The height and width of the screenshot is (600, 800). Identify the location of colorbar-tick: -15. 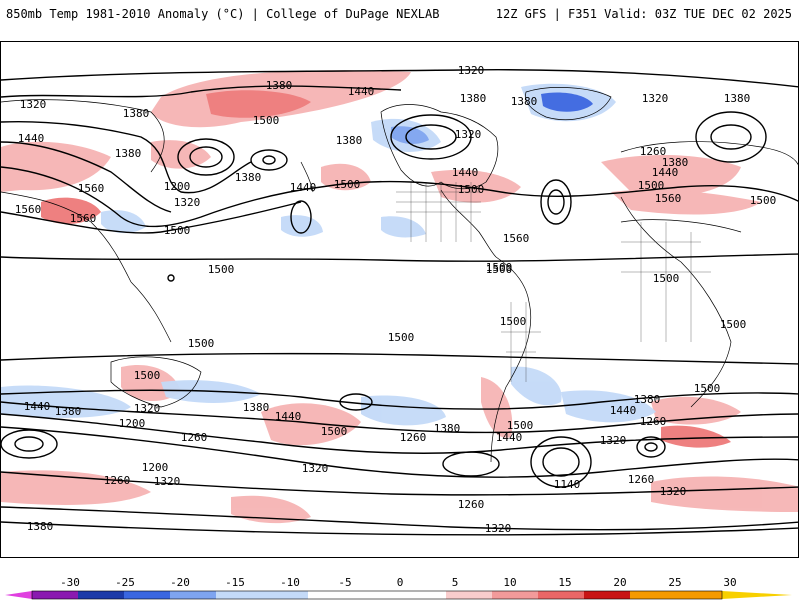
(235, 582).